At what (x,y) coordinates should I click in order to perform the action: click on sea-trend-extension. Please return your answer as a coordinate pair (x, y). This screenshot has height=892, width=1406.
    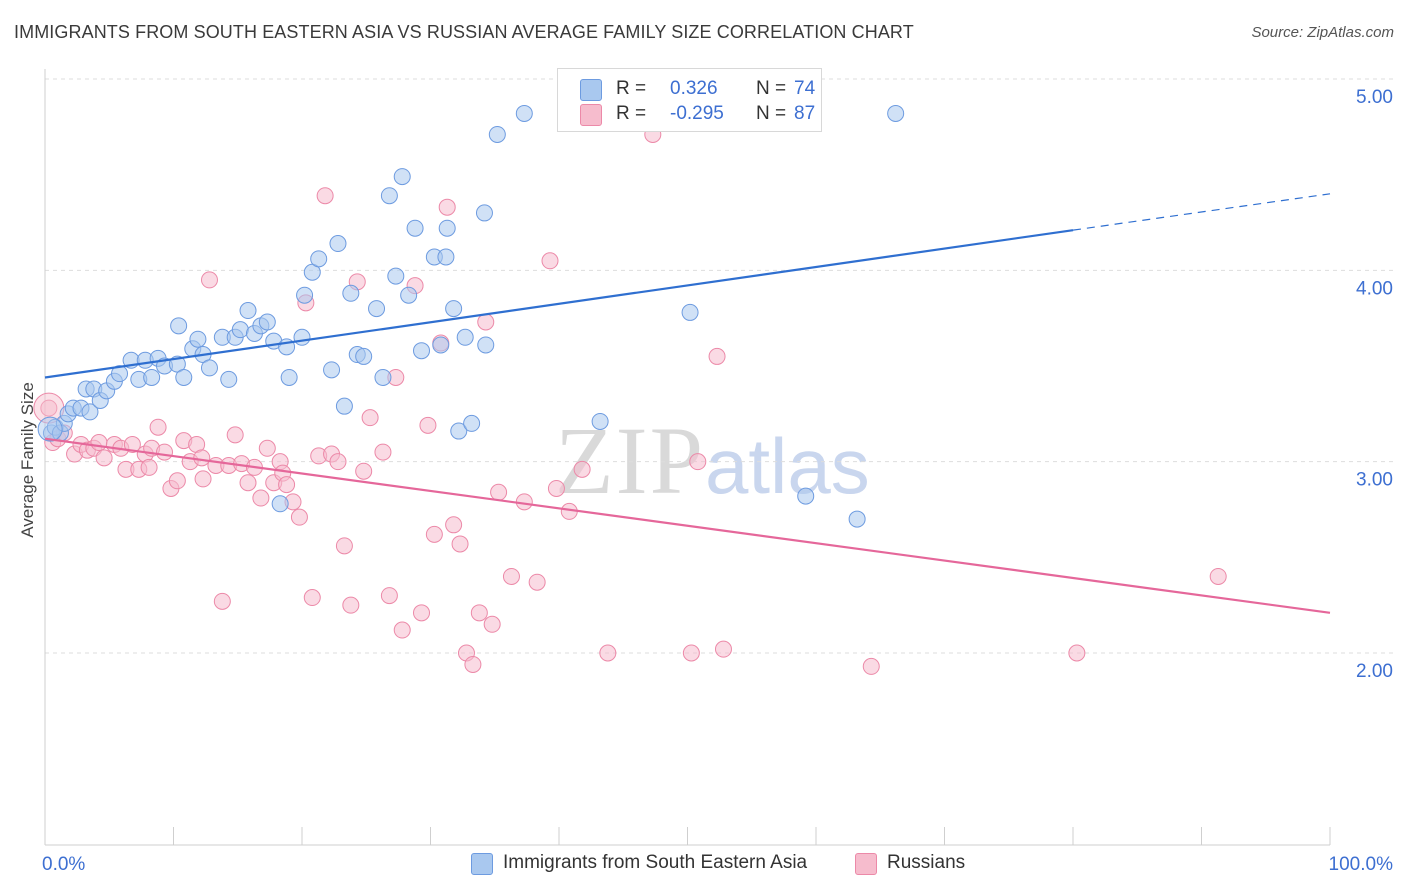
    Looking at the image, I should click on (1201, 212).